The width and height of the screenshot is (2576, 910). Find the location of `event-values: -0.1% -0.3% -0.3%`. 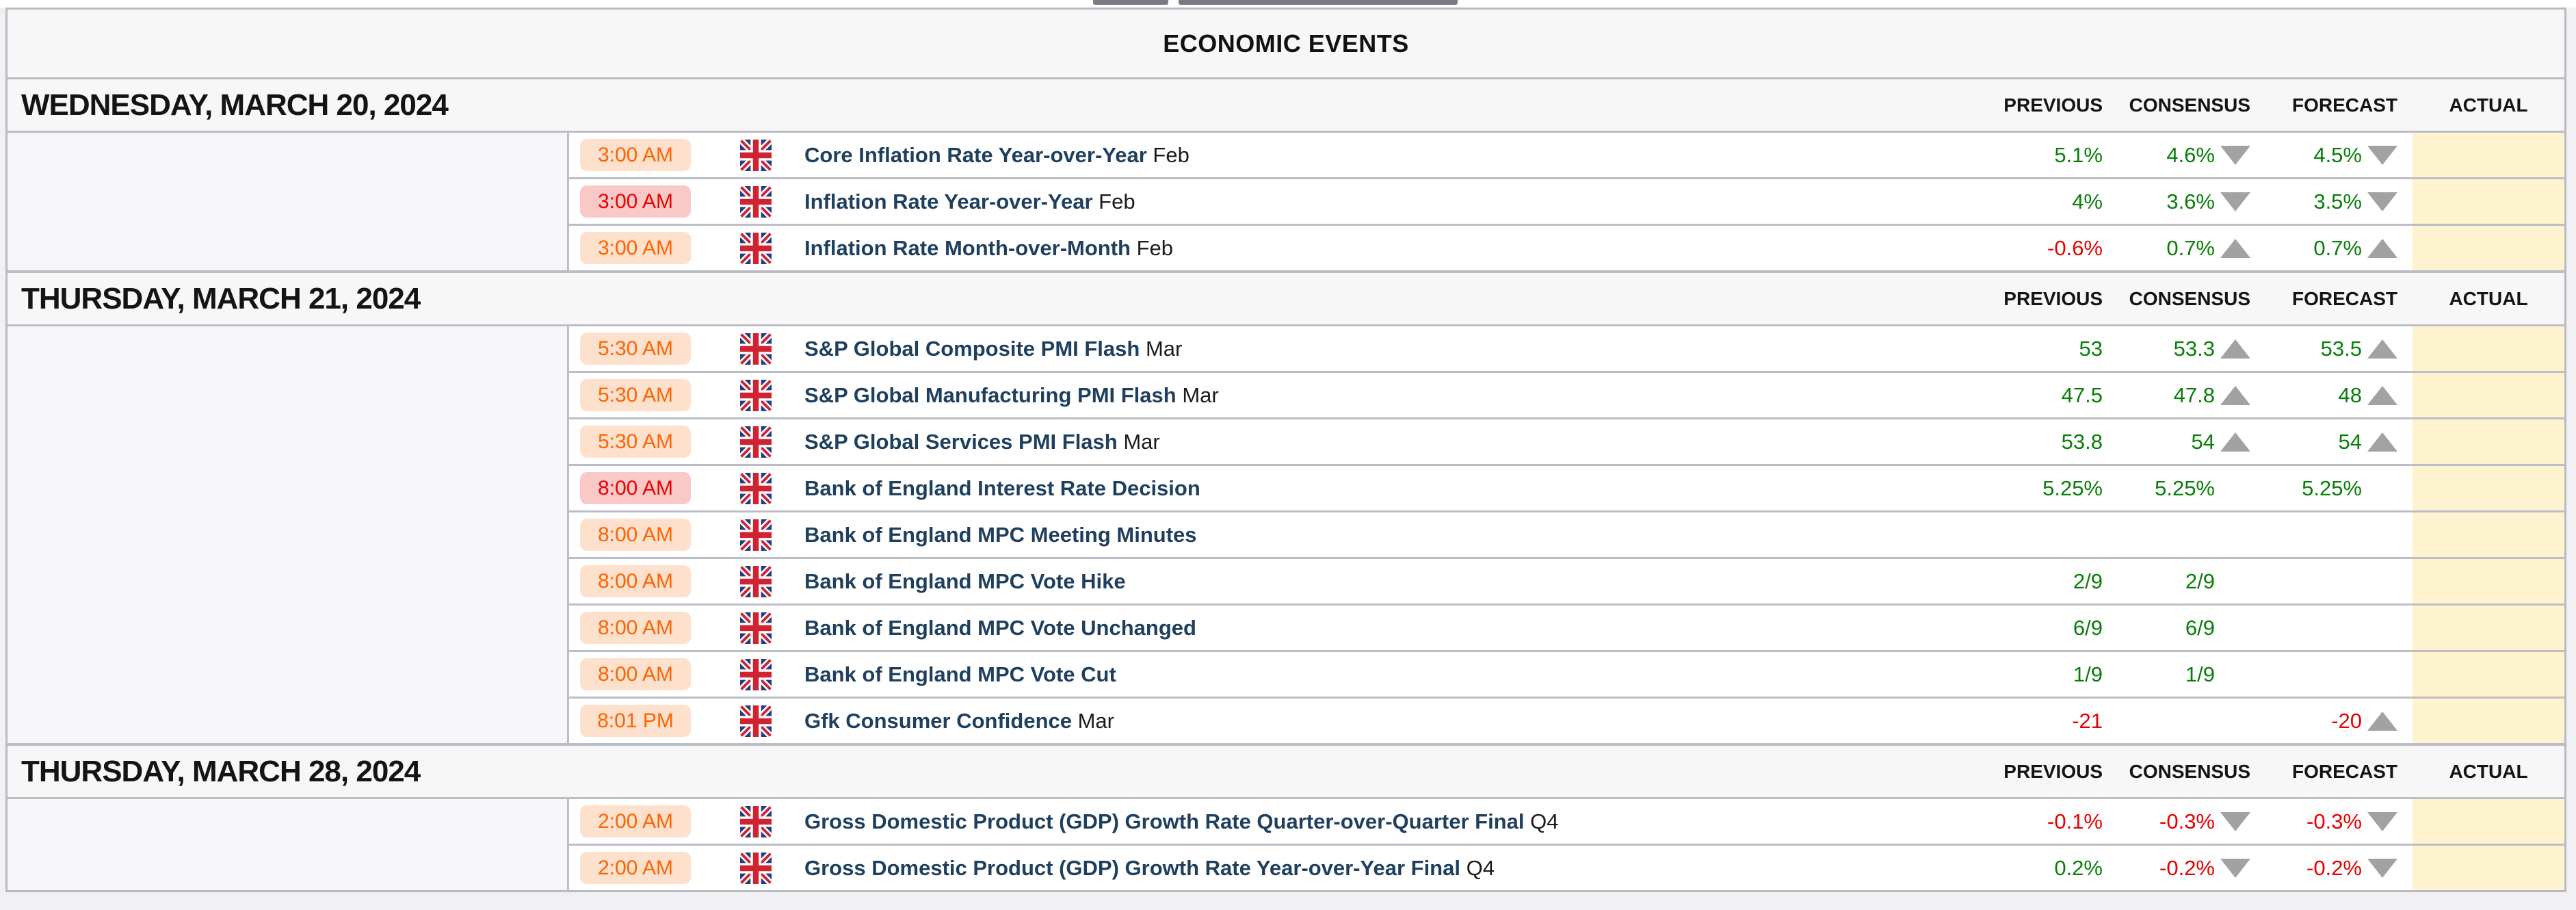

event-values: -0.1% -0.3% -0.3% is located at coordinates (2262, 821).